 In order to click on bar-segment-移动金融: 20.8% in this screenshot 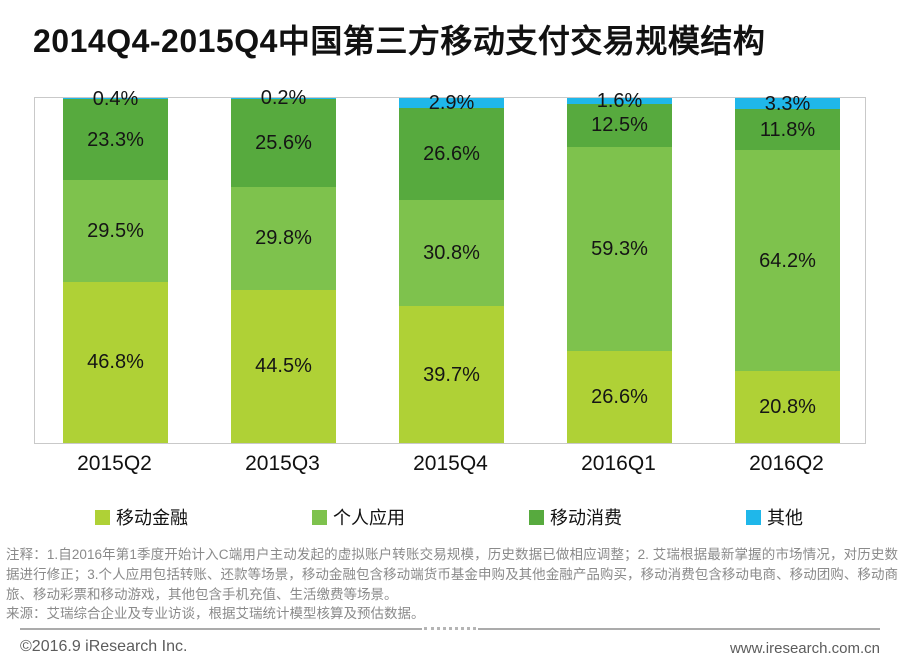, I will do `click(787, 407)`.